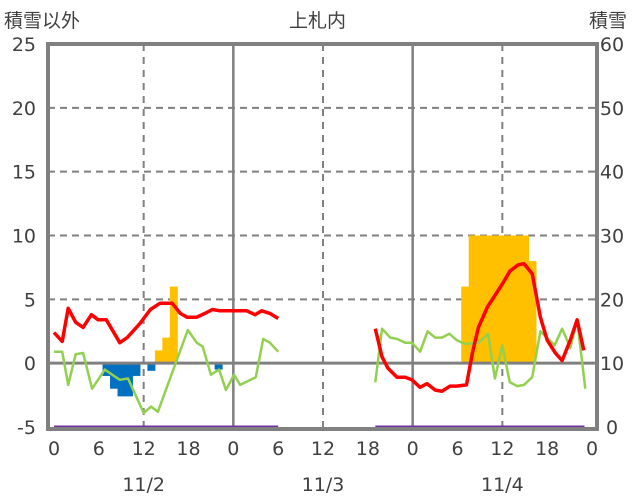  I want to click on y-tick-right: 50, so click(612, 109).